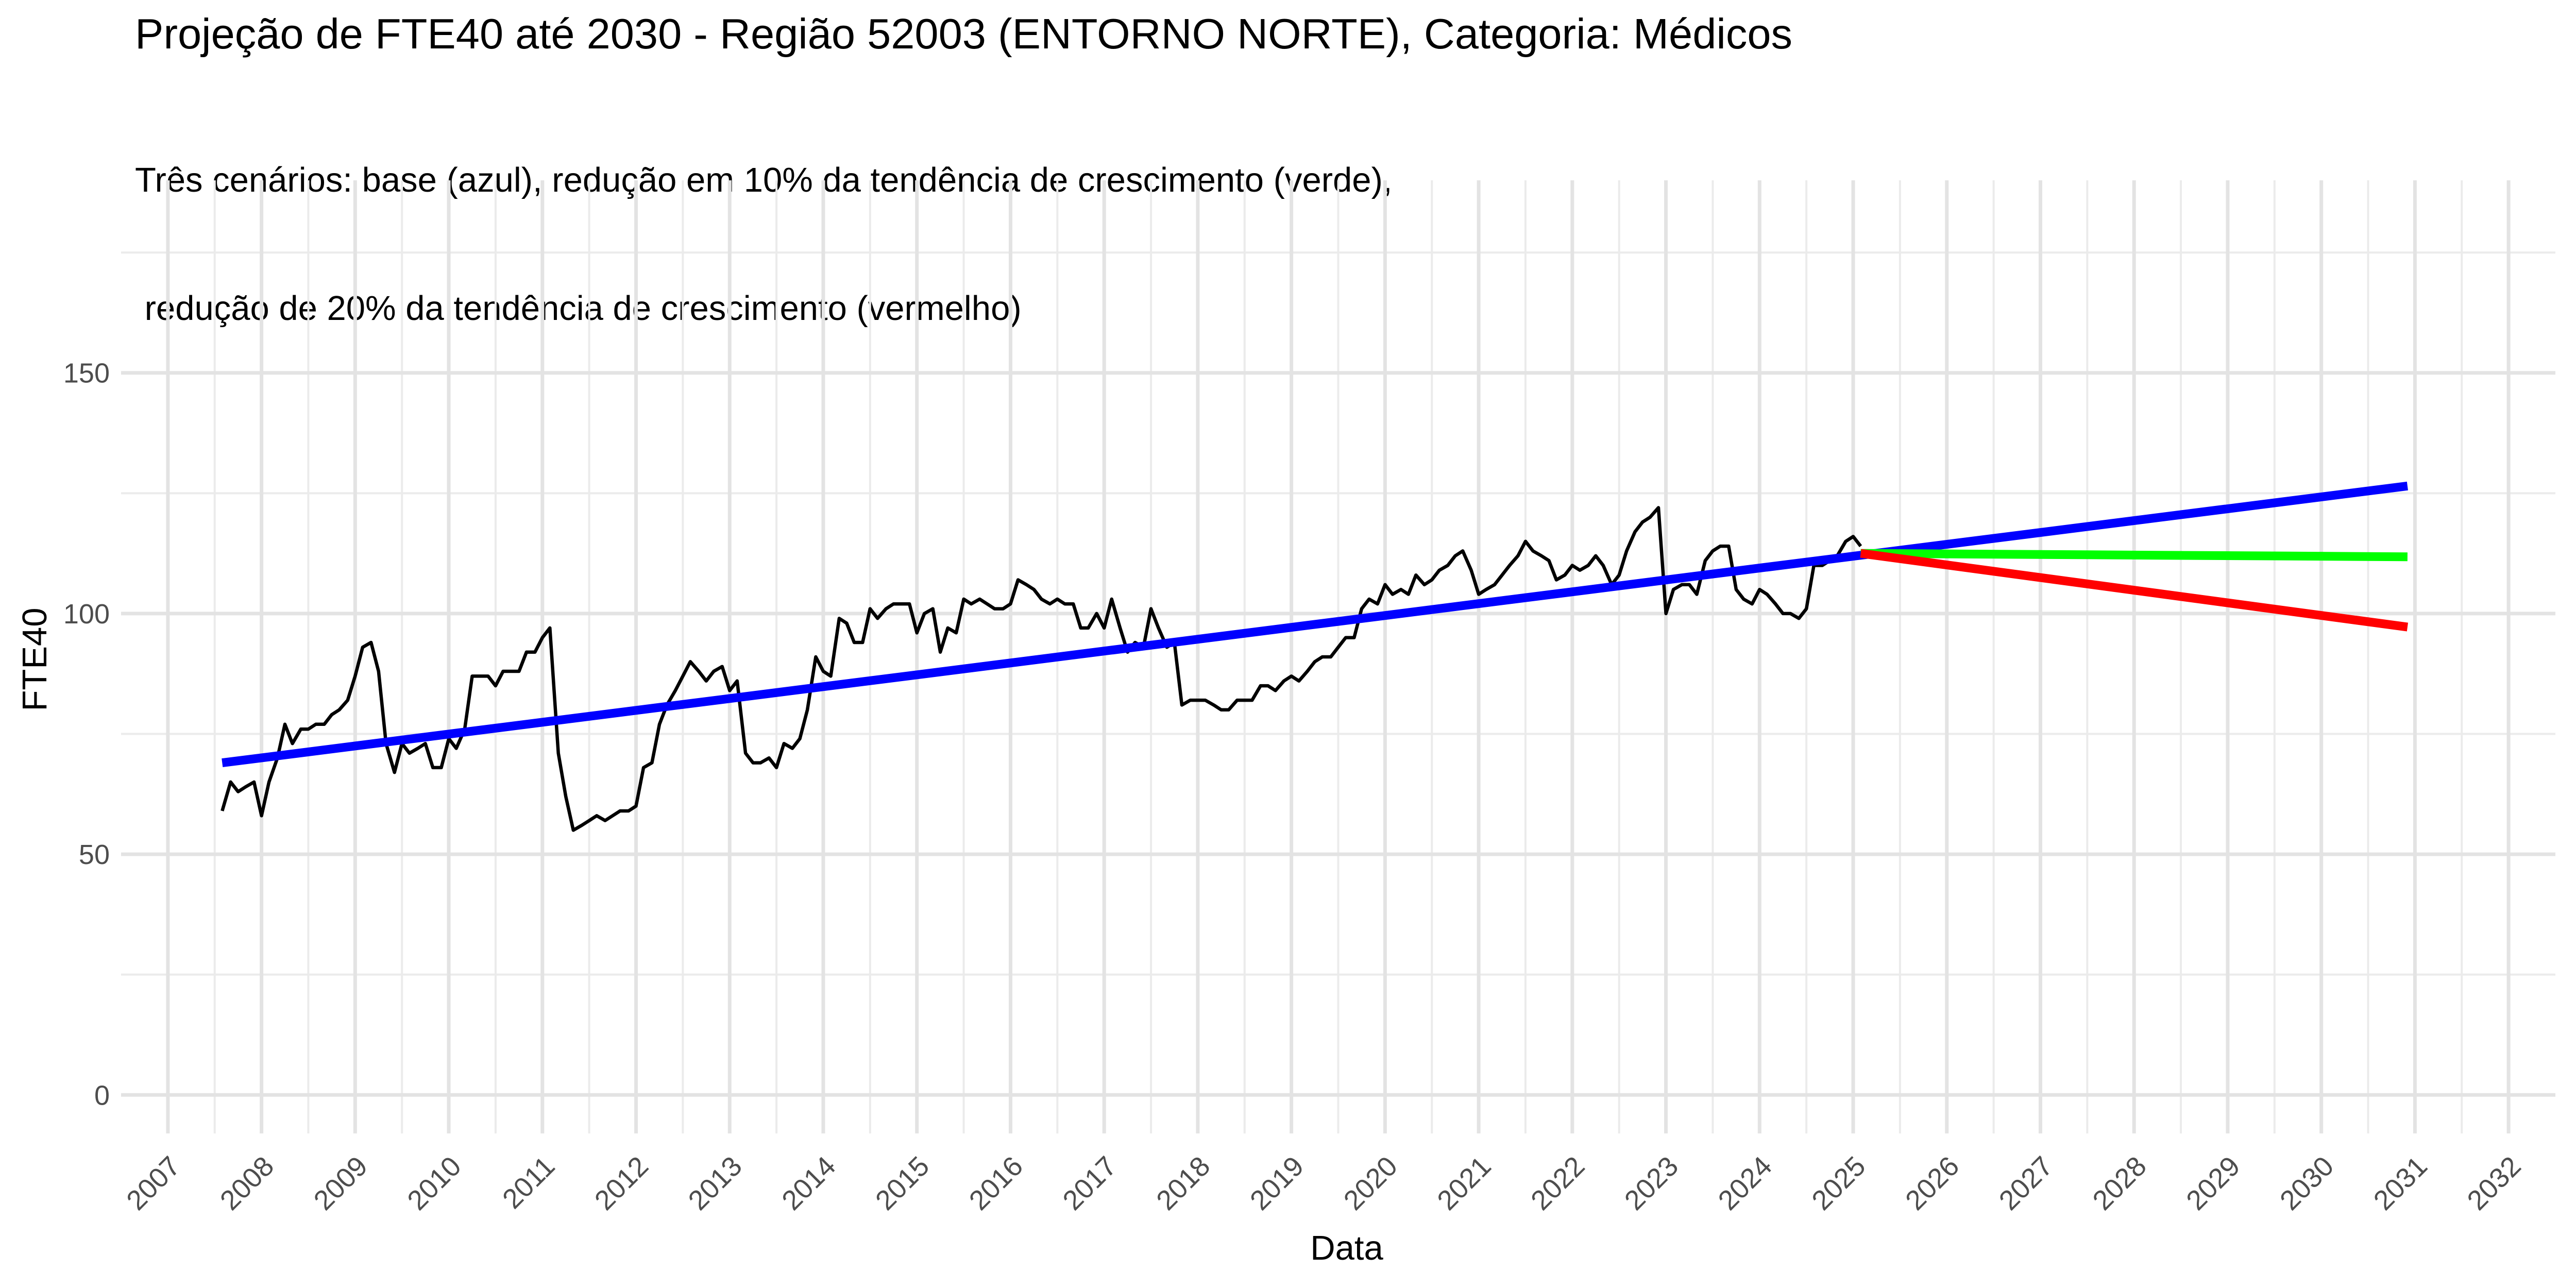 This screenshot has height=1288, width=2576. Describe the element at coordinates (2119, 1183) in the screenshot. I see `x-tick-label-2028: 2028` at that location.